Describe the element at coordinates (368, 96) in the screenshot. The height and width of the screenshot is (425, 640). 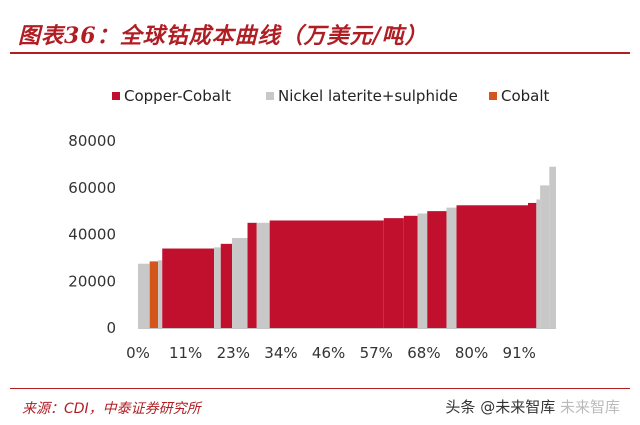
I see `legend-label-nickel-laterite-sulphide: Nickel laterite+sulphide` at that location.